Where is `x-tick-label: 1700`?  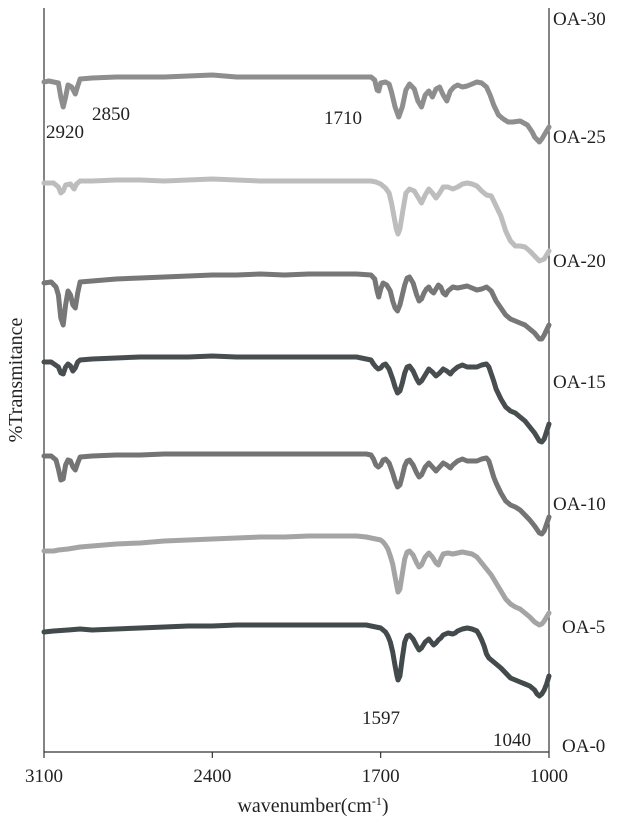
x-tick-label: 1700 is located at coordinates (381, 776).